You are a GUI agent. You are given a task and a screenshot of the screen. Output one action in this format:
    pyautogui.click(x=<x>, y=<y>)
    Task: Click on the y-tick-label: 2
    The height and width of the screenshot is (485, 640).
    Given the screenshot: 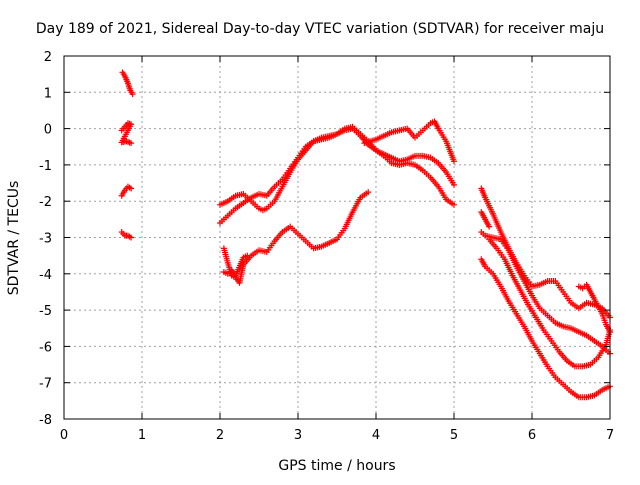 What is the action you would take?
    pyautogui.click(x=48, y=57)
    